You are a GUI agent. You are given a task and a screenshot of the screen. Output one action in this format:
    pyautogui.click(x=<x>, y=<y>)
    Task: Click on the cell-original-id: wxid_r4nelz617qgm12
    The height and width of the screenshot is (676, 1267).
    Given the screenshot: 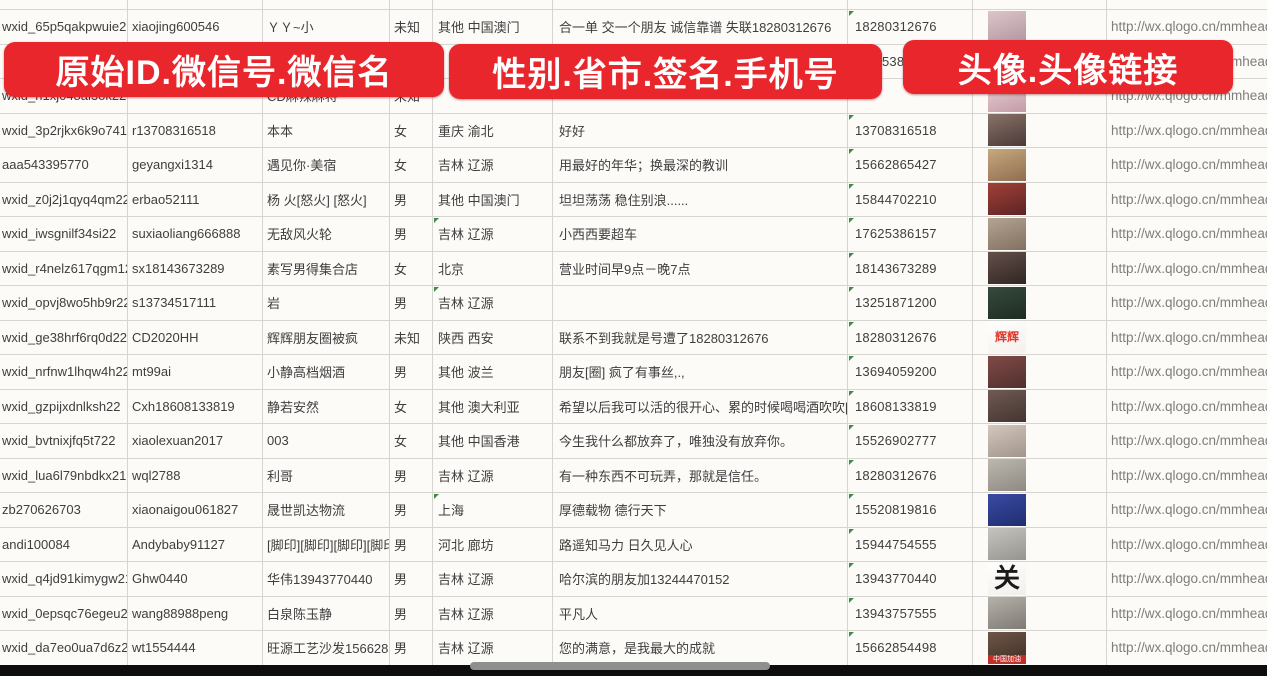 What is the action you would take?
    pyautogui.click(x=64, y=268)
    